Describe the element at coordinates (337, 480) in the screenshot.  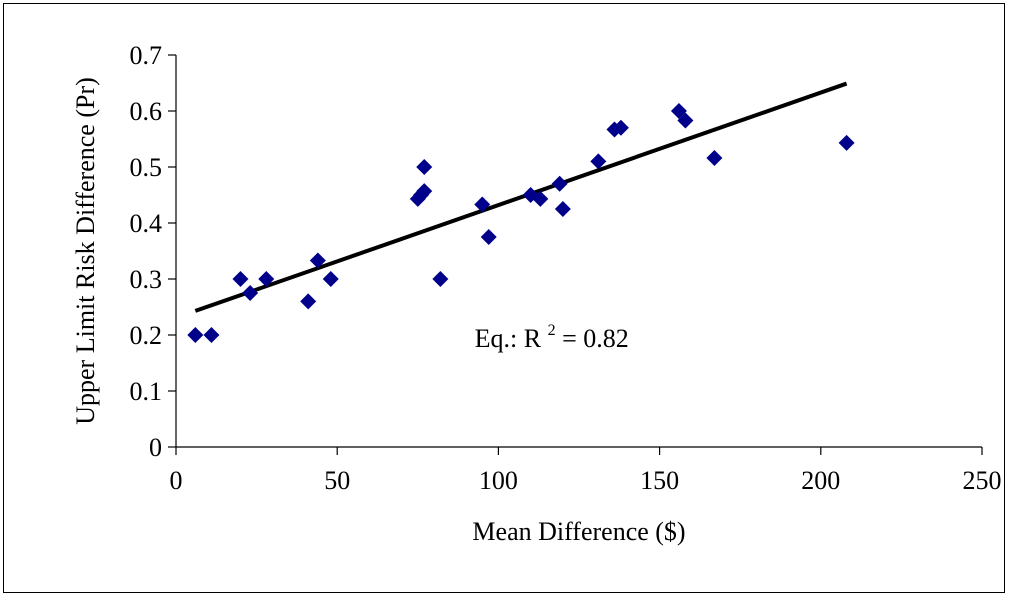
I see `x-tick-label: 50` at that location.